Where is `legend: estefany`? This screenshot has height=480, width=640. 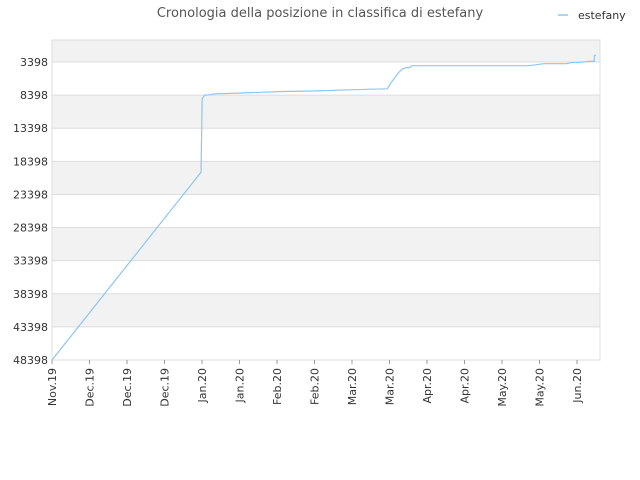 legend: estefany is located at coordinates (592, 15).